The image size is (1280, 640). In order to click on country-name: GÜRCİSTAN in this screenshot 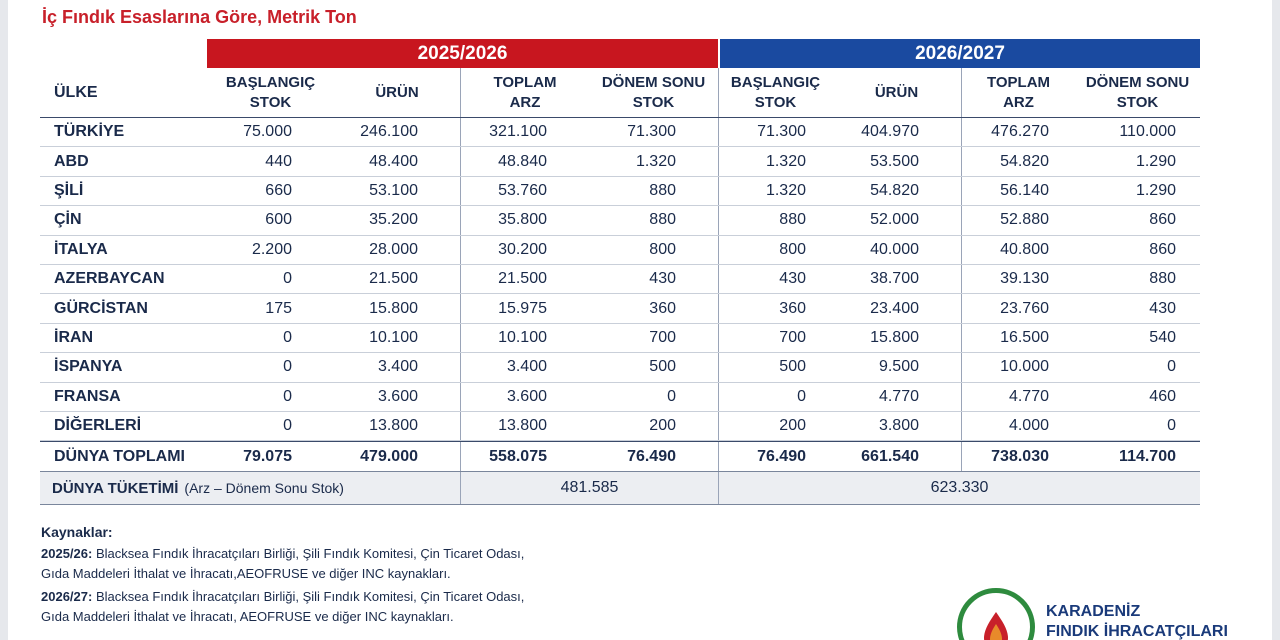, I will do `click(101, 308)`.